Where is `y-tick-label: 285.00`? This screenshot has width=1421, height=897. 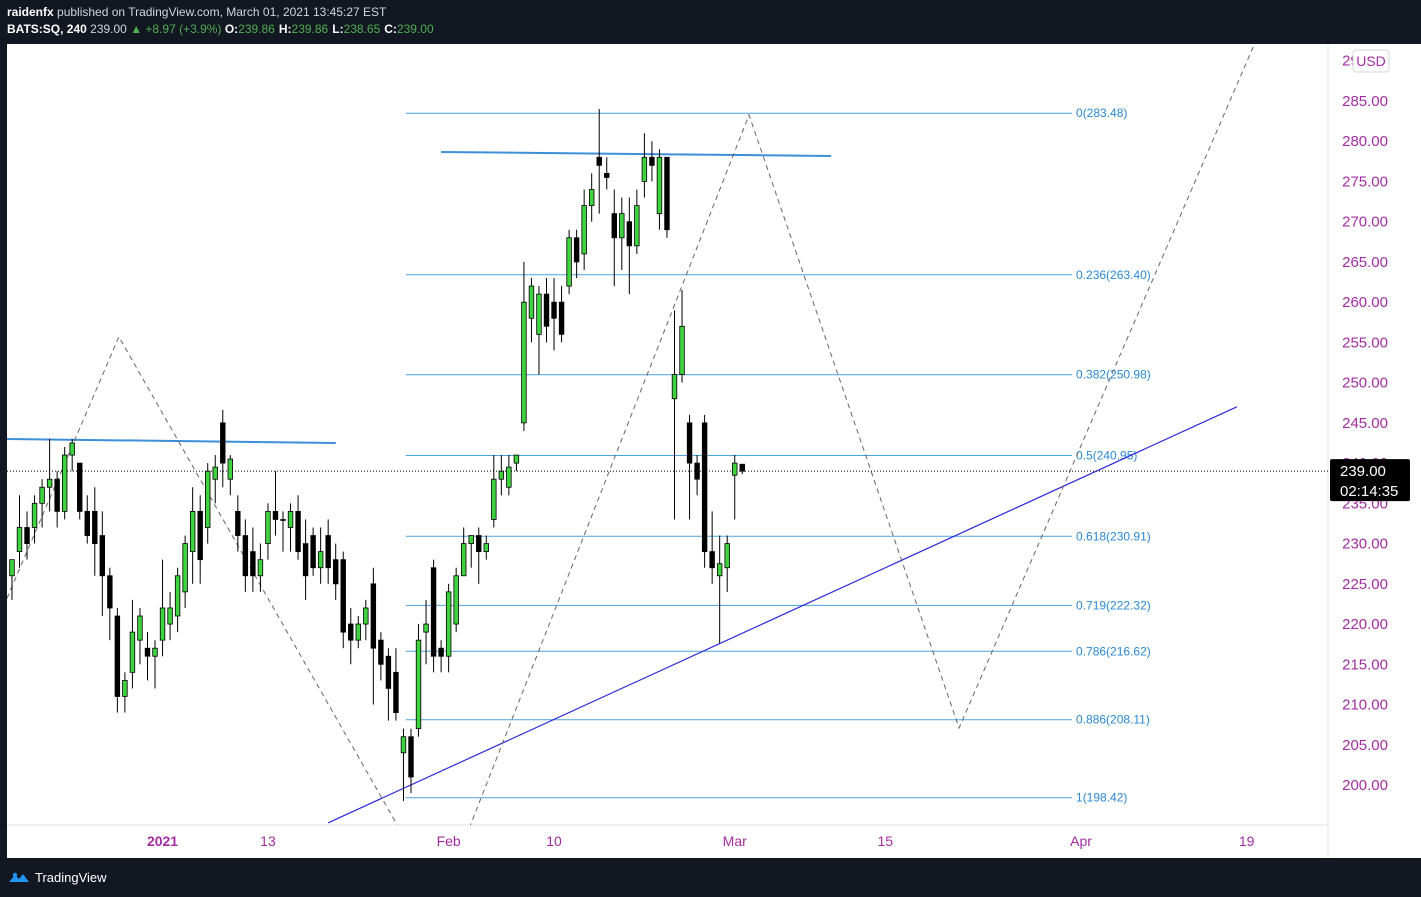 y-tick-label: 285.00 is located at coordinates (1365, 101).